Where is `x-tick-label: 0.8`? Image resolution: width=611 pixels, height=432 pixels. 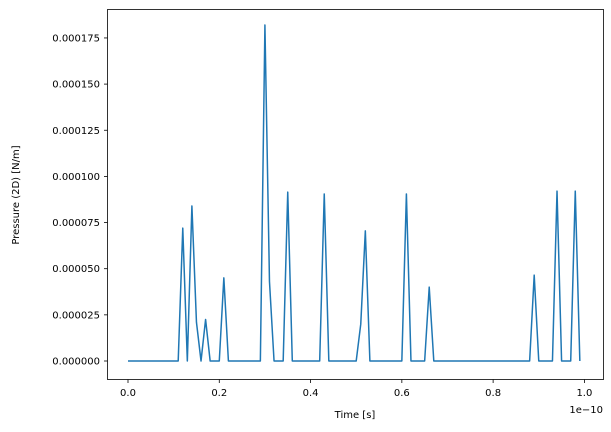 x-tick-label: 0.8 is located at coordinates (493, 393).